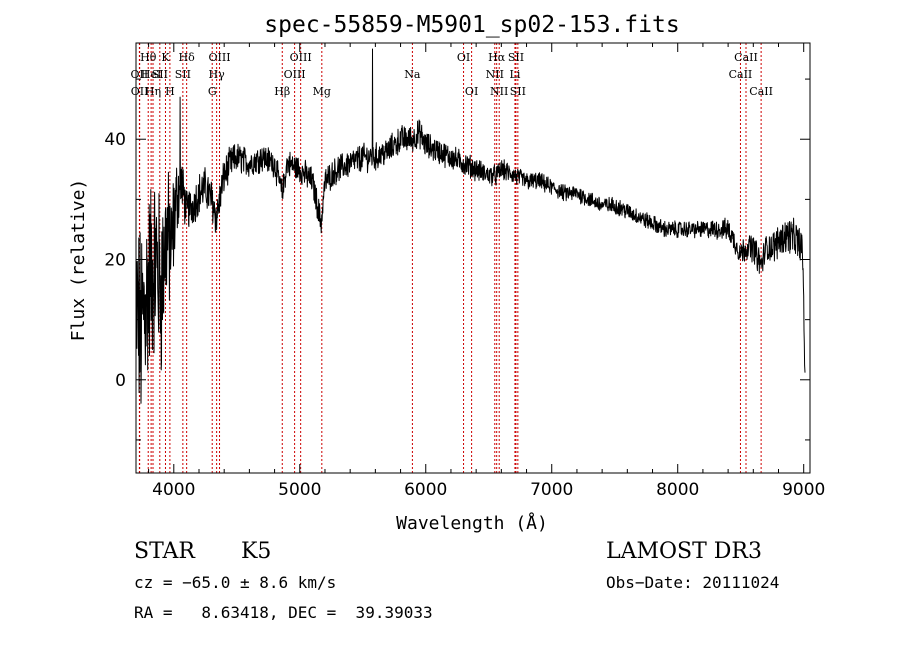 The height and width of the screenshot is (649, 900). What do you see at coordinates (322, 91) in the screenshot?
I see `line-marker-label: Mg` at bounding box center [322, 91].